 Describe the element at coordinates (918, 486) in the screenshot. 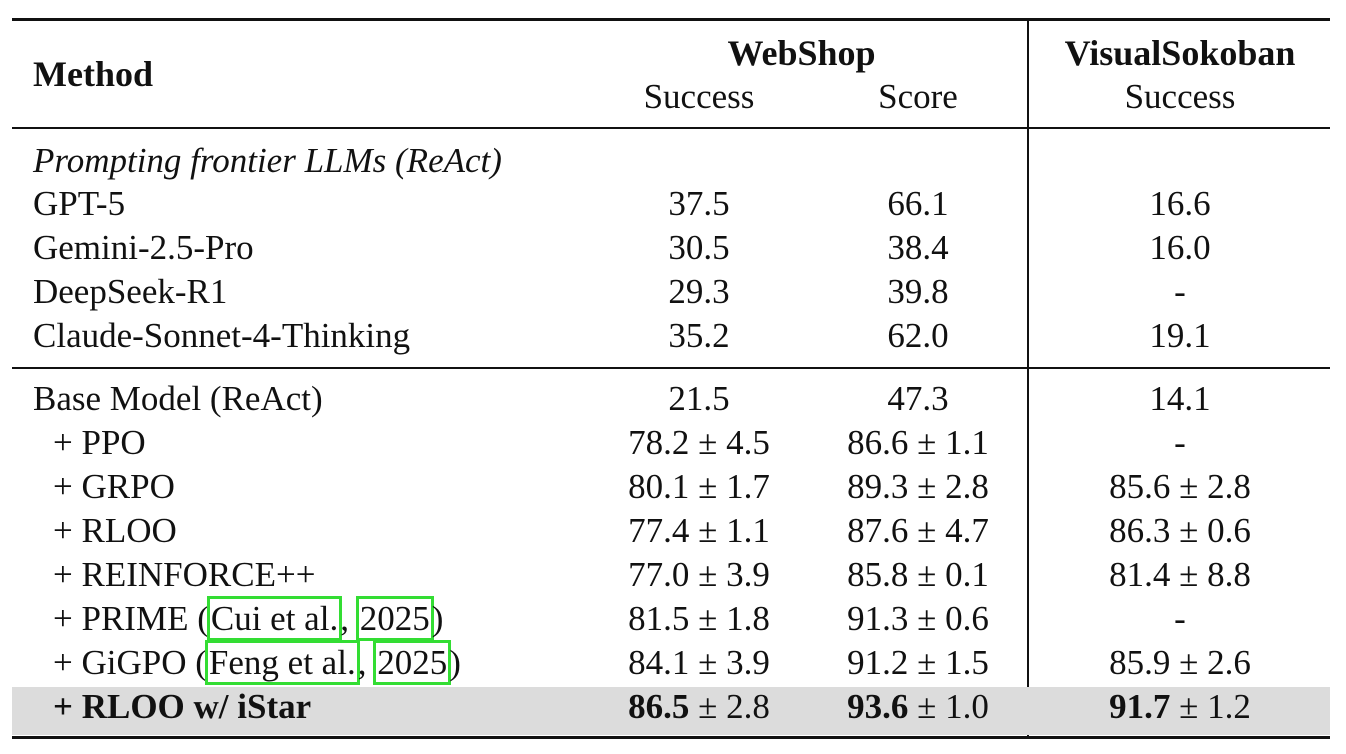

I see `ws-score-value: 89.3 ± 2.8` at that location.